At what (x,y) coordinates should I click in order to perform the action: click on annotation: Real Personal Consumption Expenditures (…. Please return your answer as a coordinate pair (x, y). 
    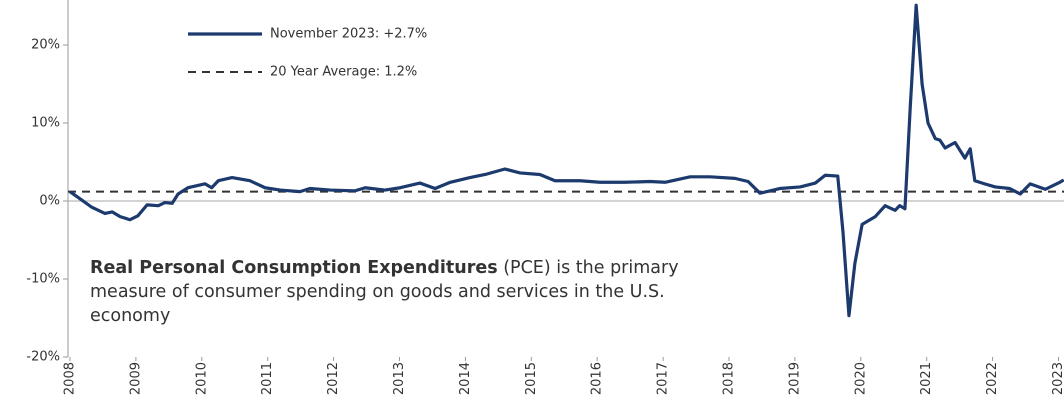
    Looking at the image, I should click on (410, 292).